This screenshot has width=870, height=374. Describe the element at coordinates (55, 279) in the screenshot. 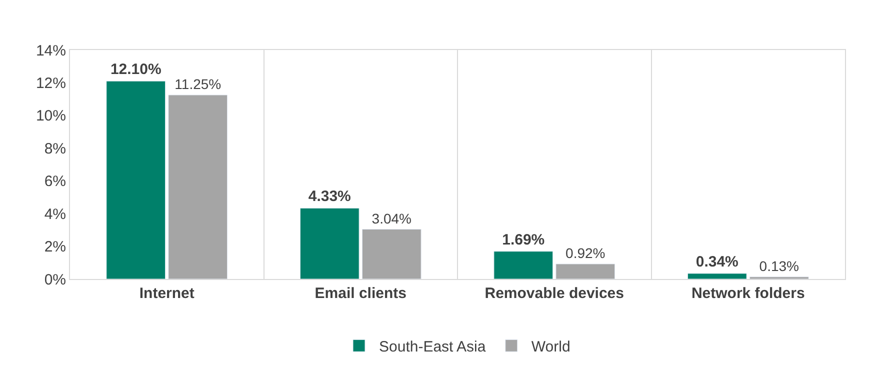

I see `y-tick-label: 0%` at that location.